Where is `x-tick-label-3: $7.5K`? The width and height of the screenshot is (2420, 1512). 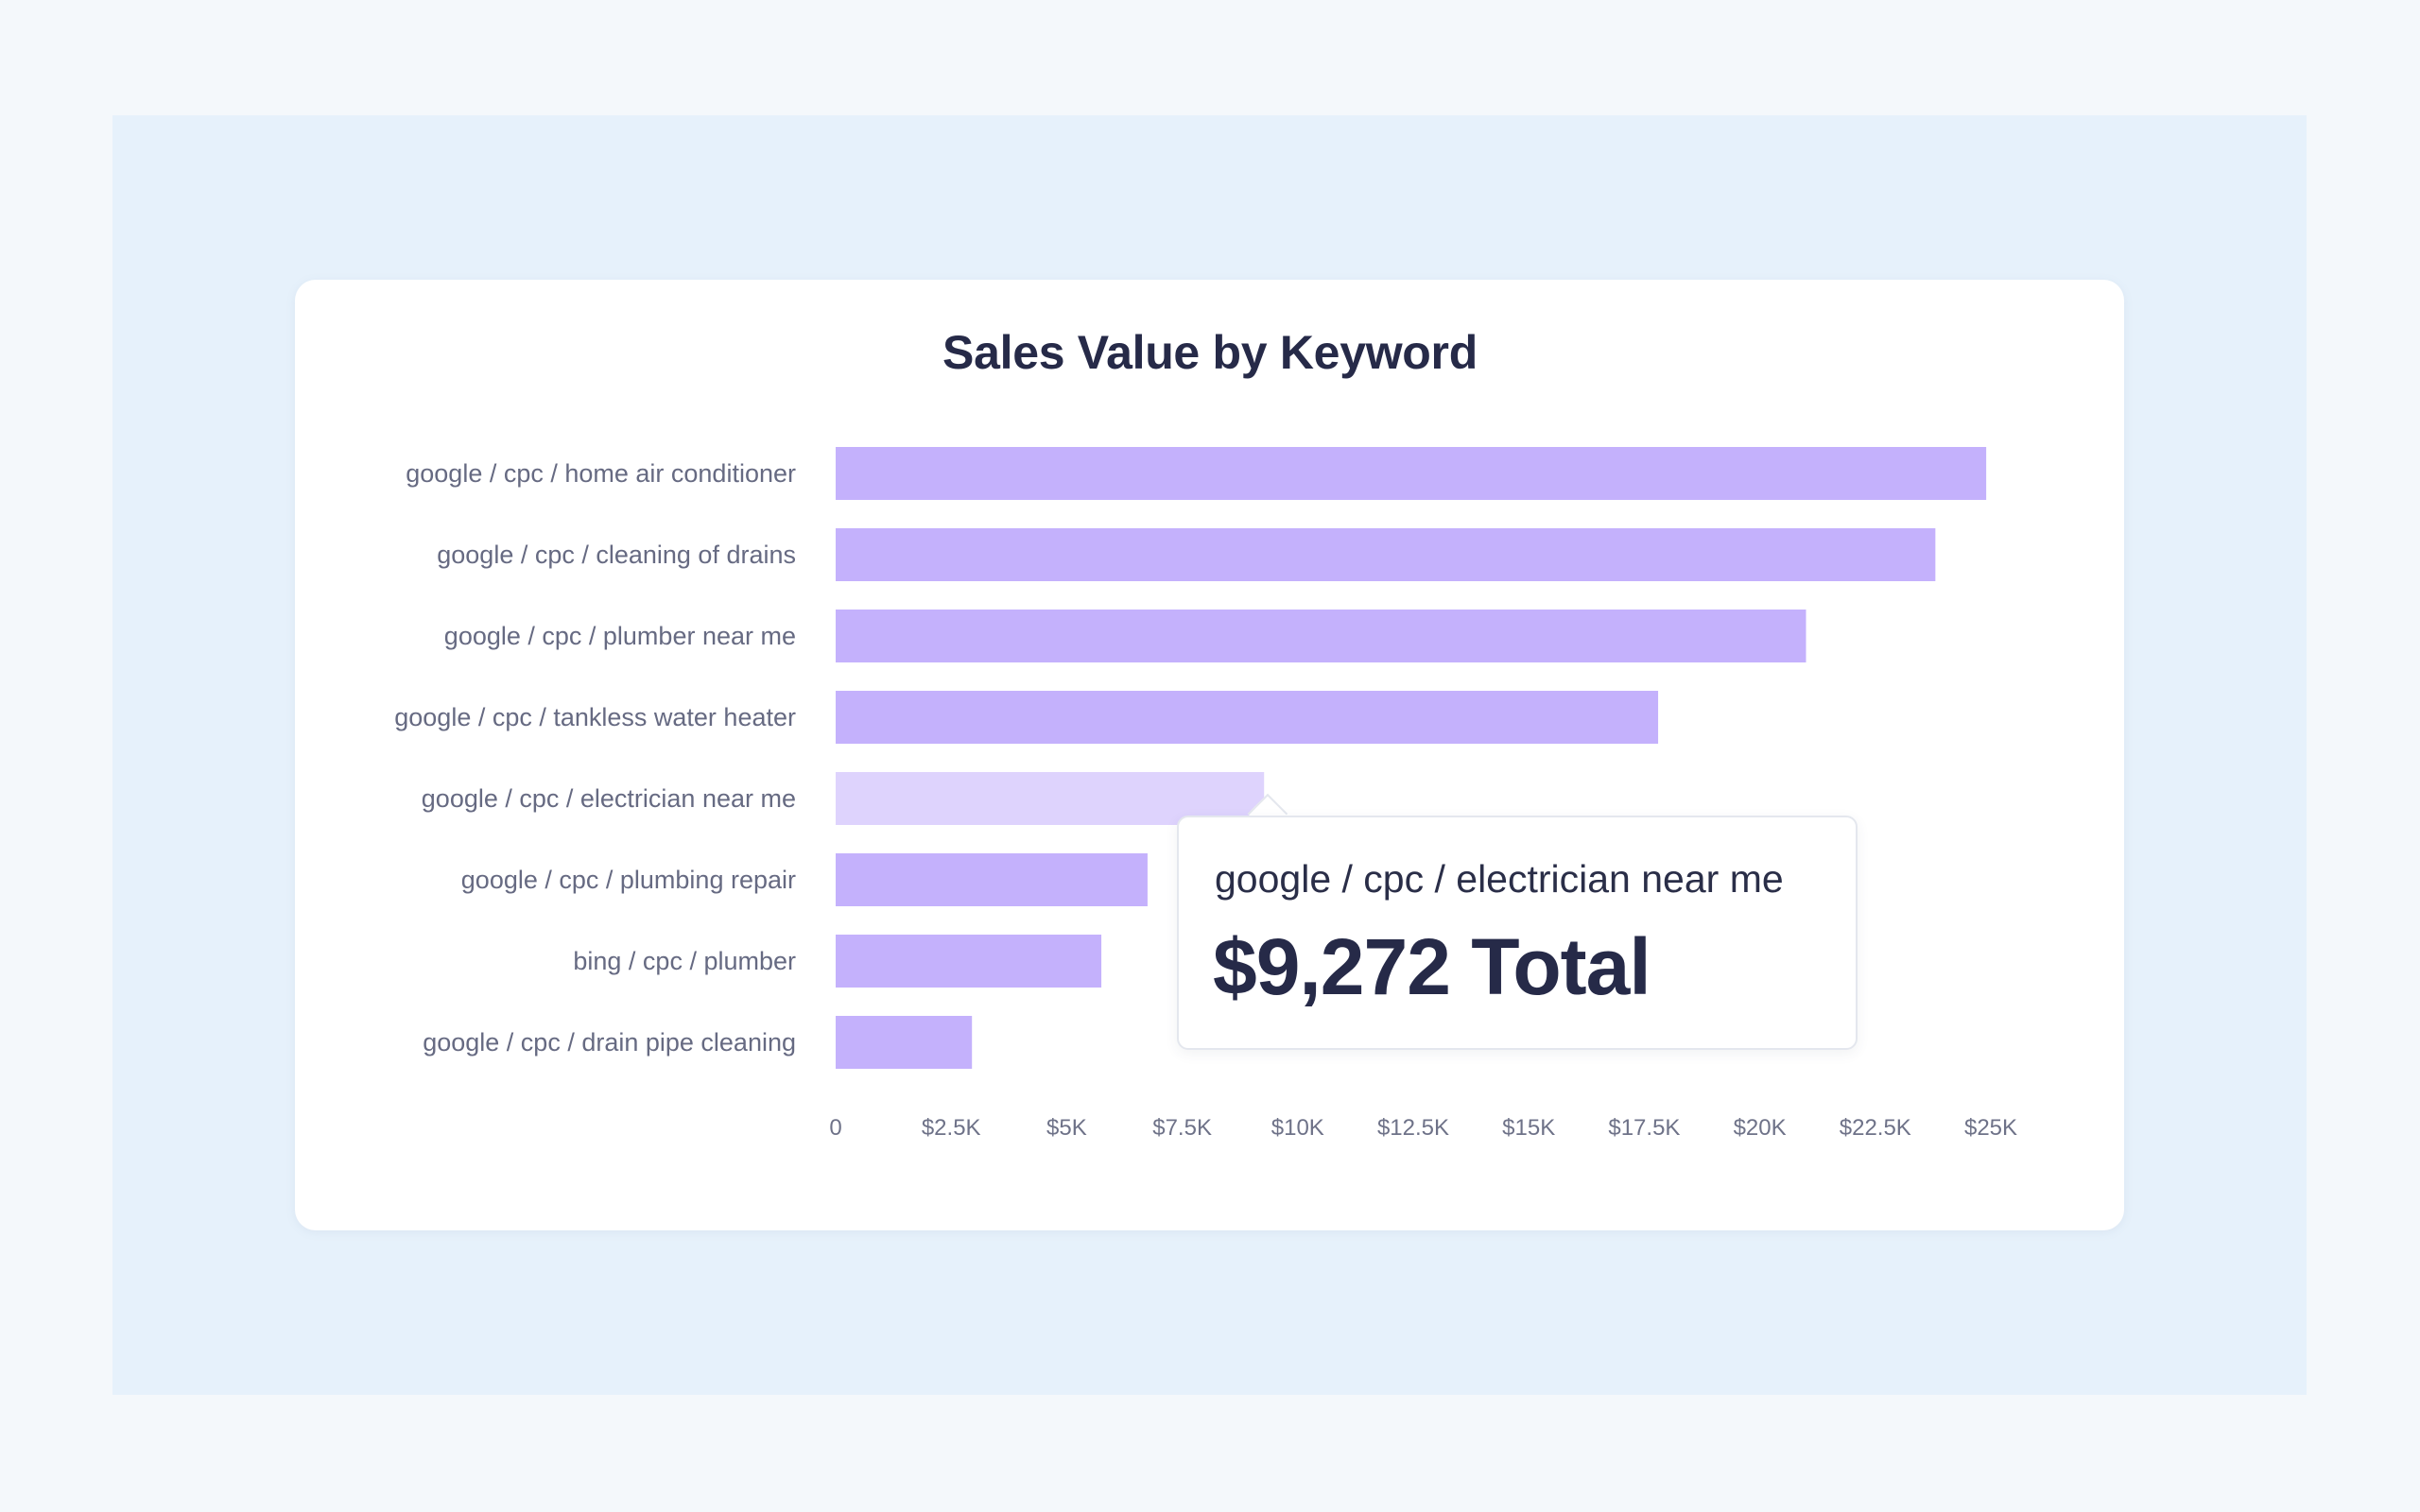 x-tick-label-3: $7.5K is located at coordinates (1182, 1128).